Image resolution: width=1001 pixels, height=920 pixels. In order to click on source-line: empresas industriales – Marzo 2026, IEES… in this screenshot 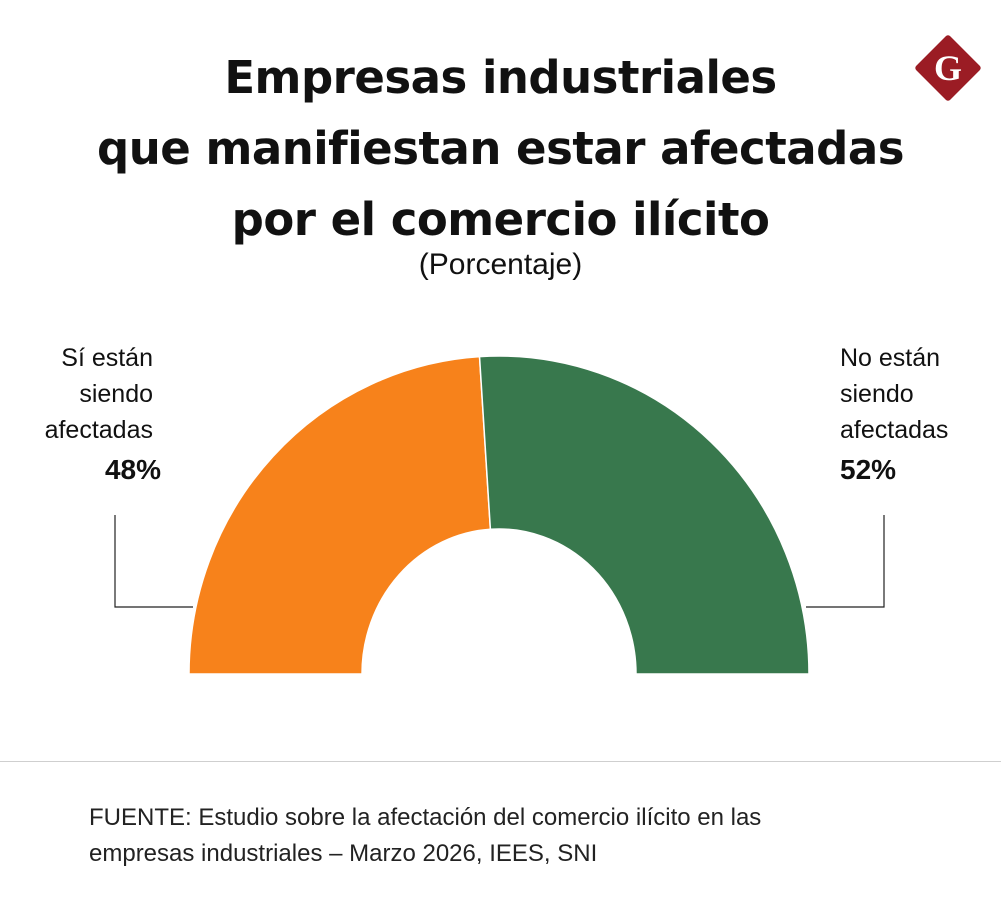, I will do `click(343, 853)`.